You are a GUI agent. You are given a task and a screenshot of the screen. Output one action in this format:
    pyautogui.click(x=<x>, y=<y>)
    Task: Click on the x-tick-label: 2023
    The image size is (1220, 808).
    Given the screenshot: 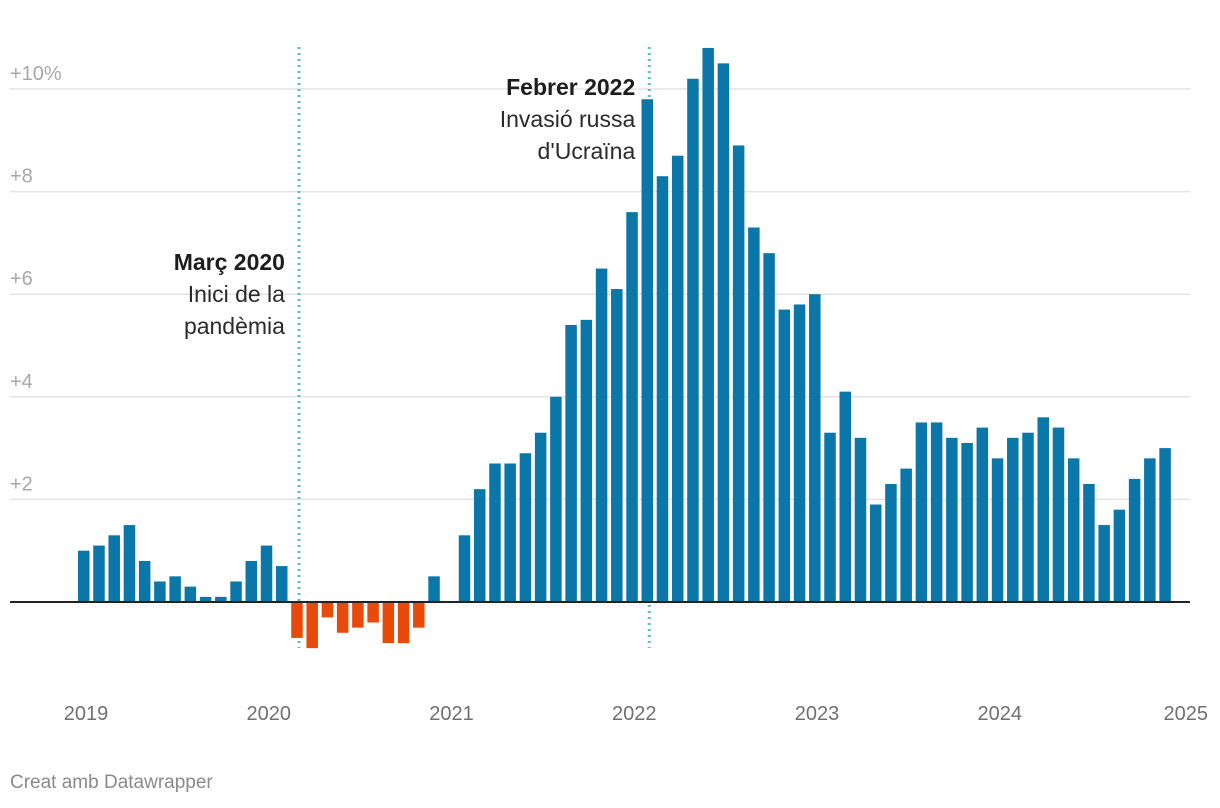 What is the action you would take?
    pyautogui.click(x=817, y=714)
    